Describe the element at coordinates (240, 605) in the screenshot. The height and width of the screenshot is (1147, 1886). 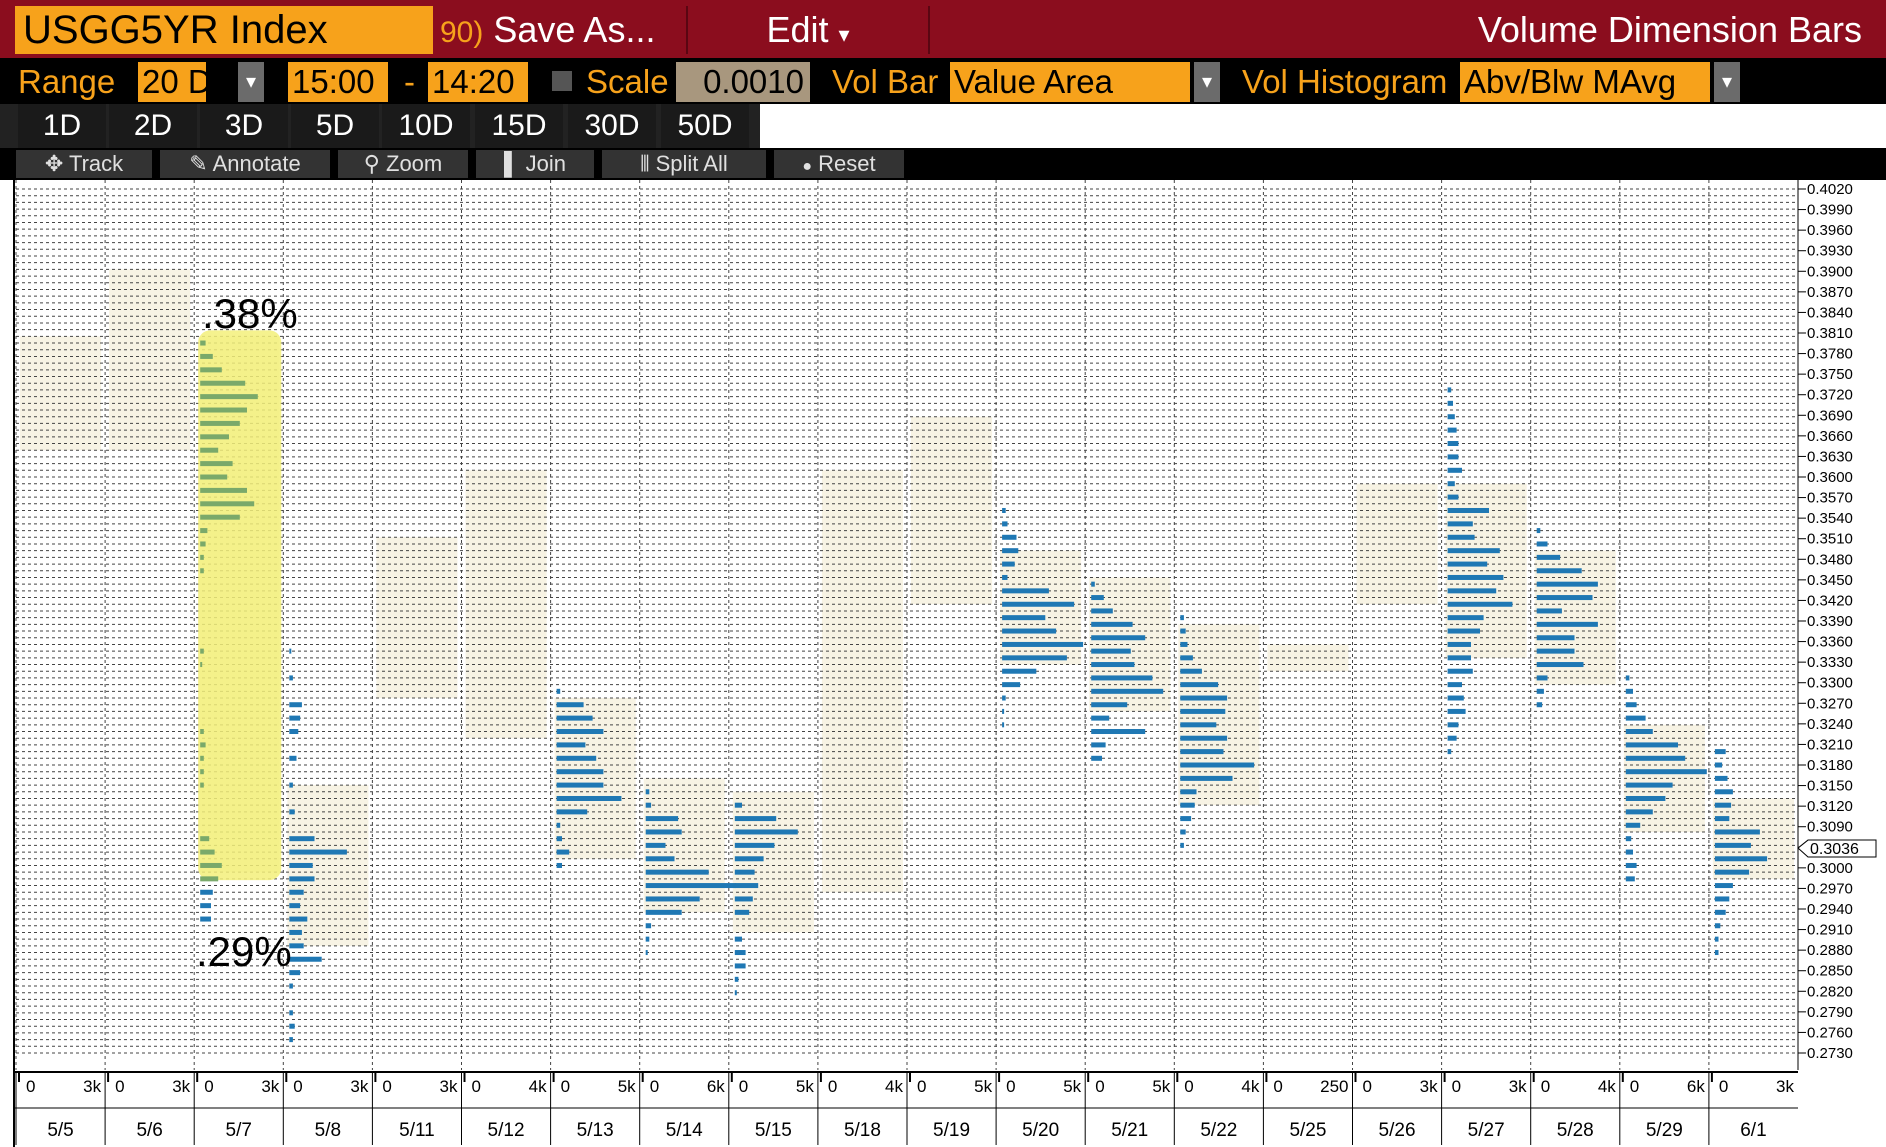
I see `highlight-box` at that location.